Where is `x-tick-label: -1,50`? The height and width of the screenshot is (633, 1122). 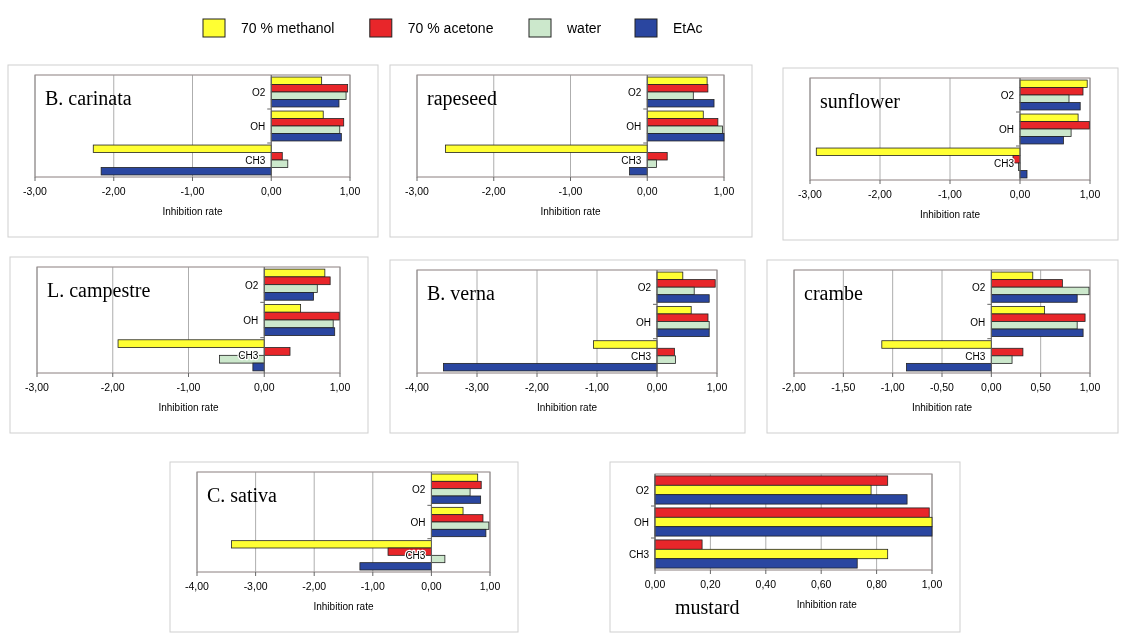 x-tick-label: -1,50 is located at coordinates (843, 387).